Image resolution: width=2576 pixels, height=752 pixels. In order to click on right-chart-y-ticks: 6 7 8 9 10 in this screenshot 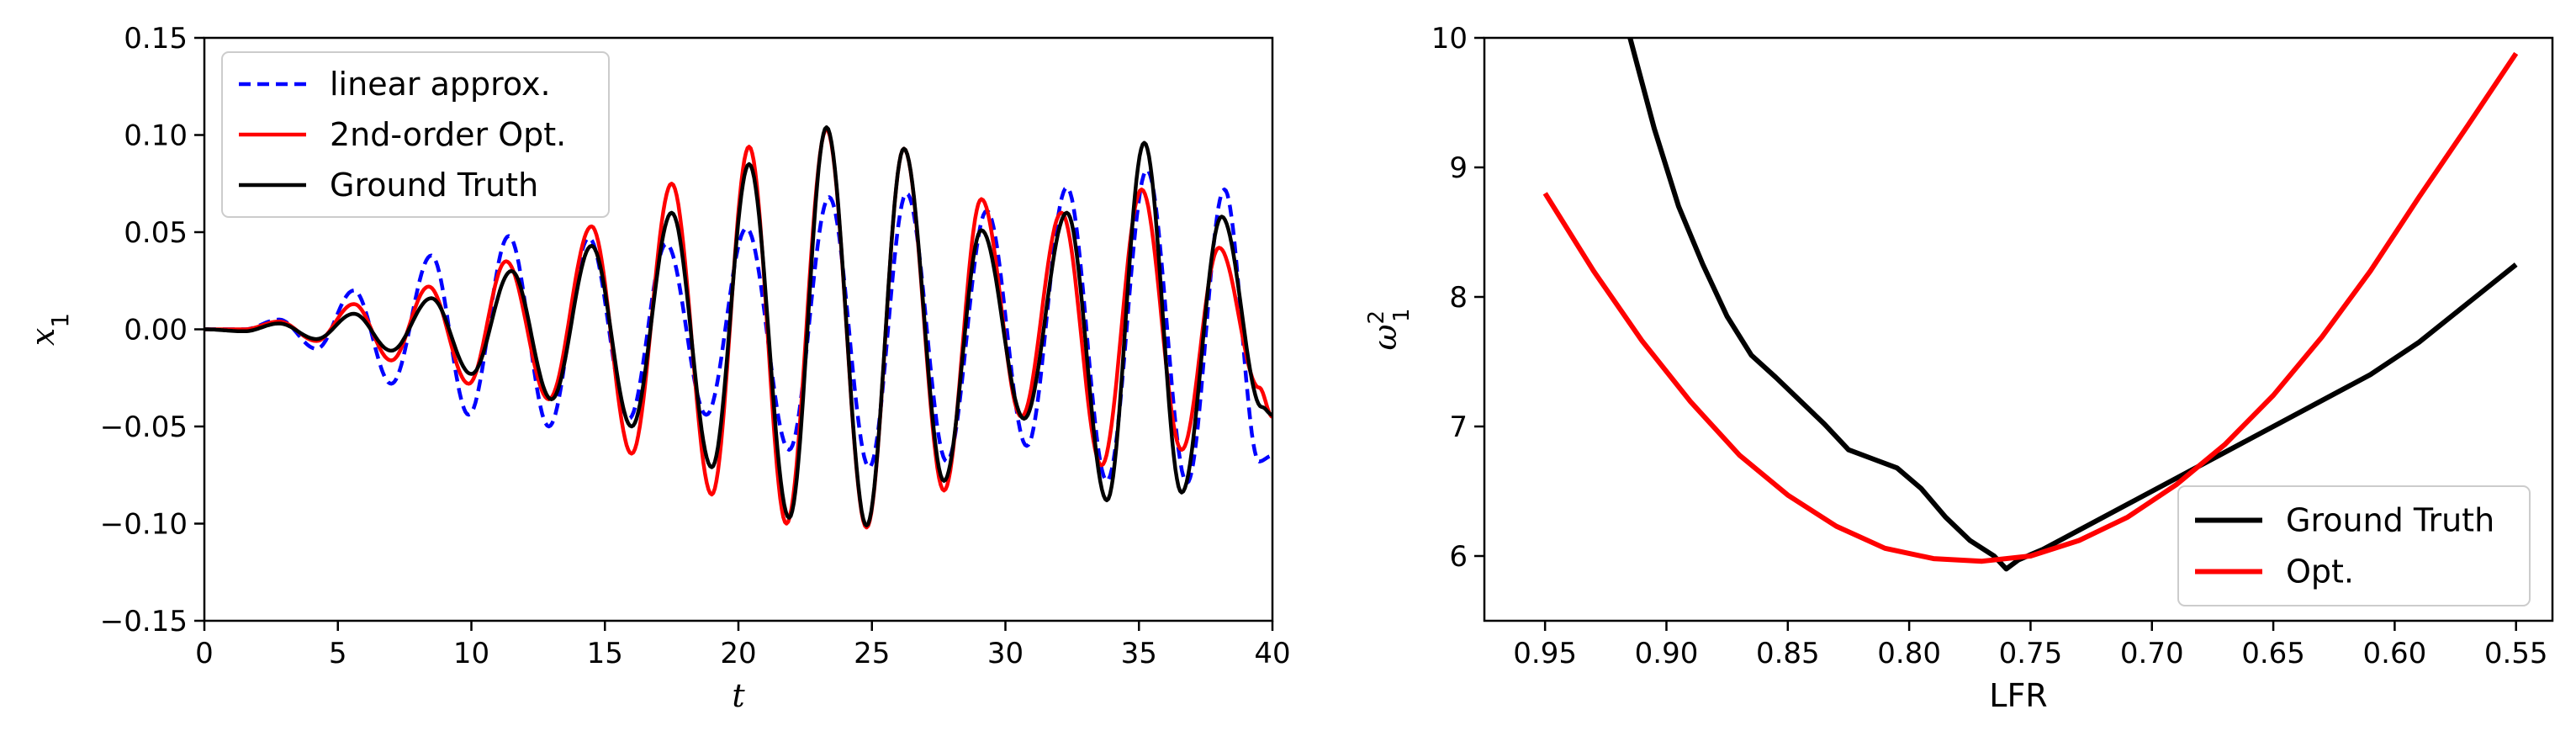, I will do `click(1457, 298)`.